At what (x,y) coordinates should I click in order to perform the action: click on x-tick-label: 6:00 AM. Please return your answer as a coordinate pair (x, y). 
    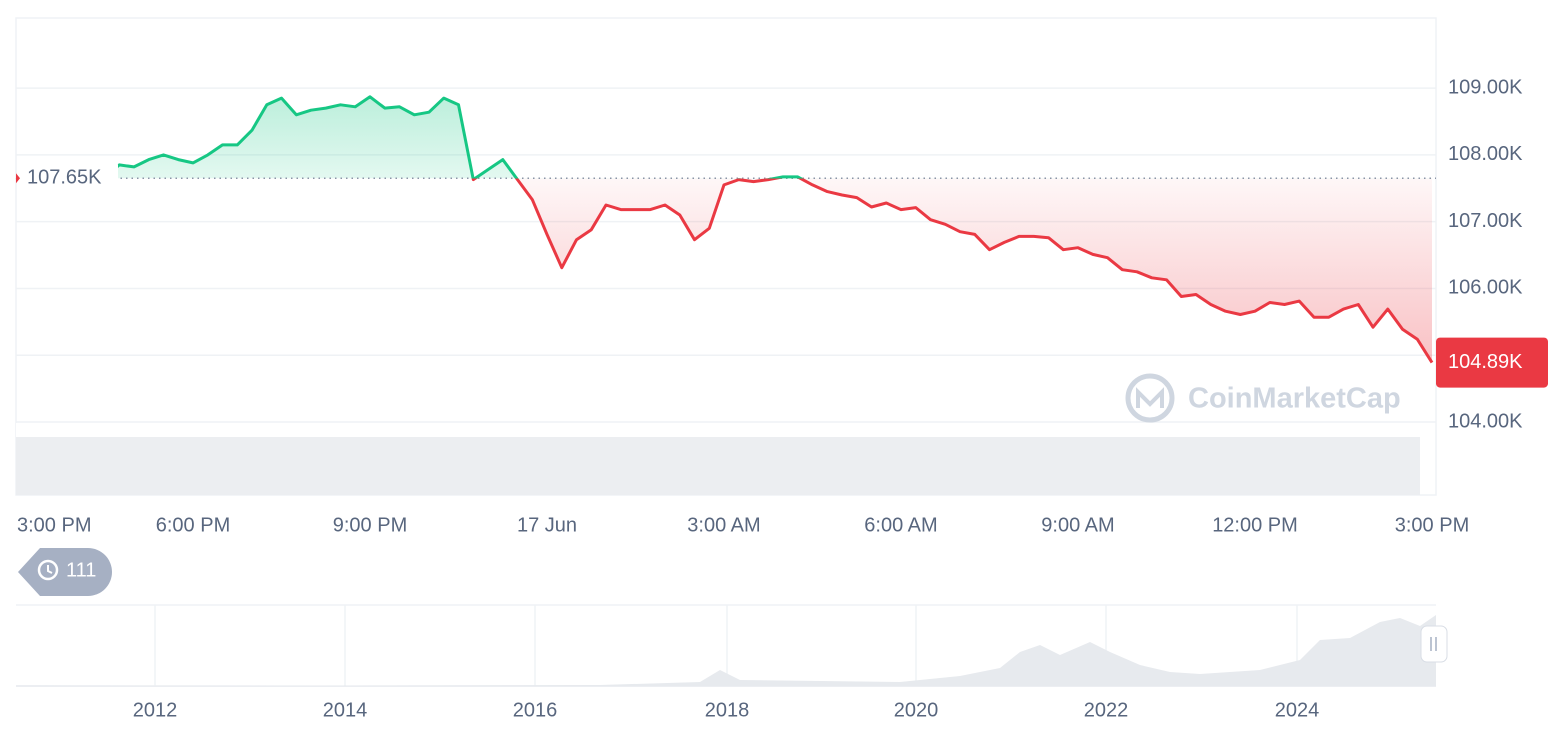
    Looking at the image, I should click on (900, 525).